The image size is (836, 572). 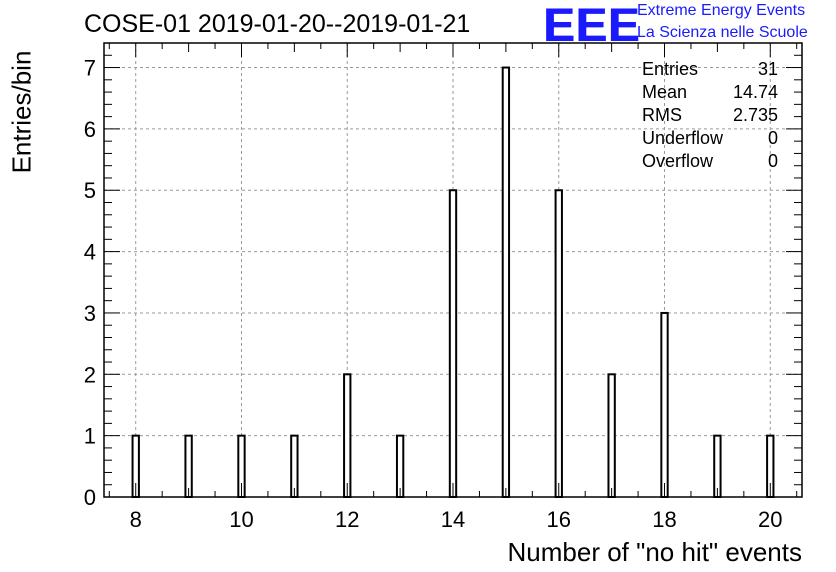 What do you see at coordinates (136, 519) in the screenshot?
I see `x-tick-label: 8` at bounding box center [136, 519].